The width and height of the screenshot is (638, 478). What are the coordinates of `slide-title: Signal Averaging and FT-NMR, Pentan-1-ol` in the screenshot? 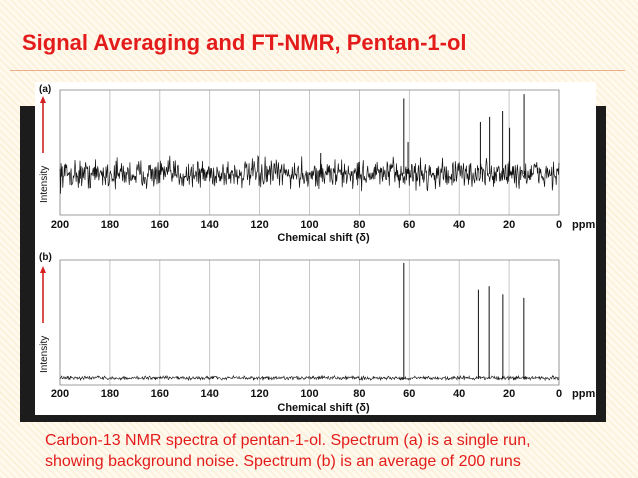 It's located at (244, 42).